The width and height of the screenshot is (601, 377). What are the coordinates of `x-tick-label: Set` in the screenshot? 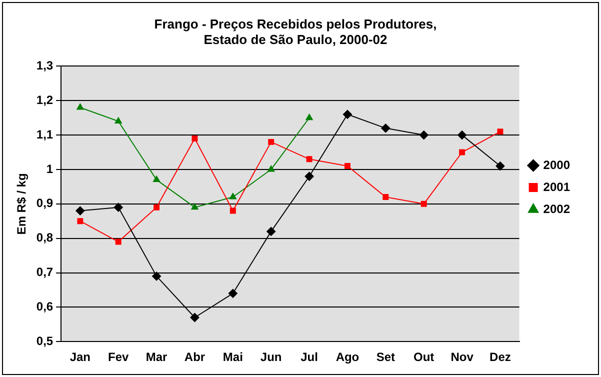 It's located at (385, 357).